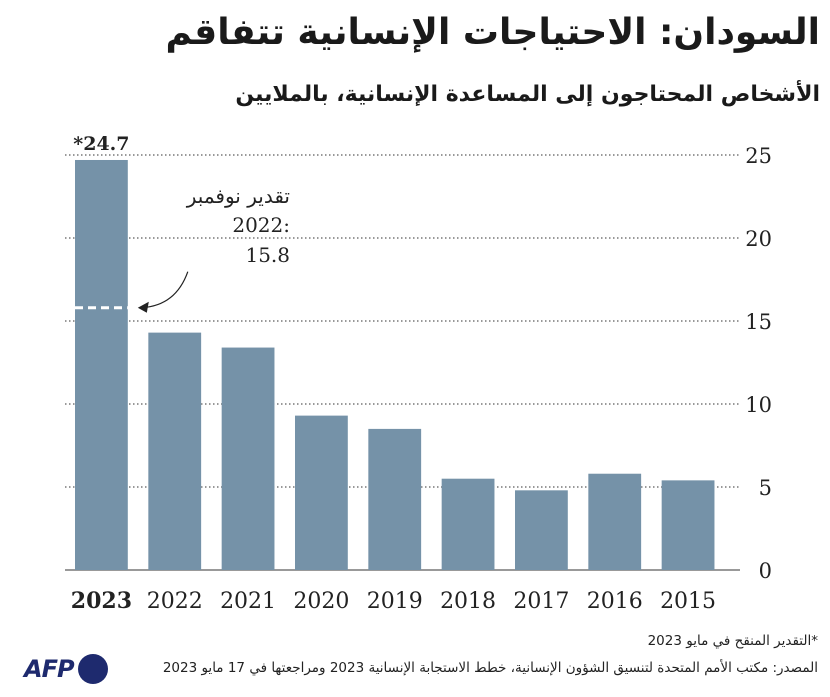  I want to click on annotation-arrowhead-icon, so click(143, 307).